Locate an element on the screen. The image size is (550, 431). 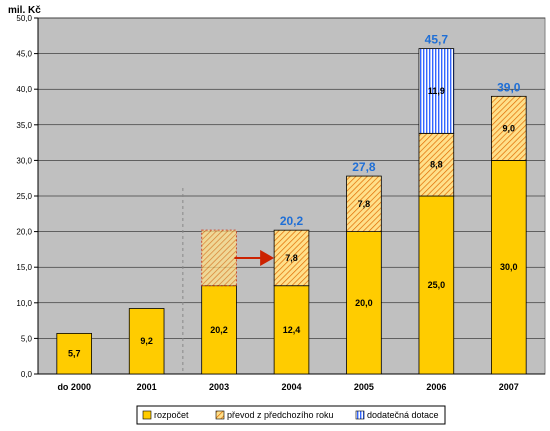
bar-total-label: 20,2 is located at coordinates (292, 221).